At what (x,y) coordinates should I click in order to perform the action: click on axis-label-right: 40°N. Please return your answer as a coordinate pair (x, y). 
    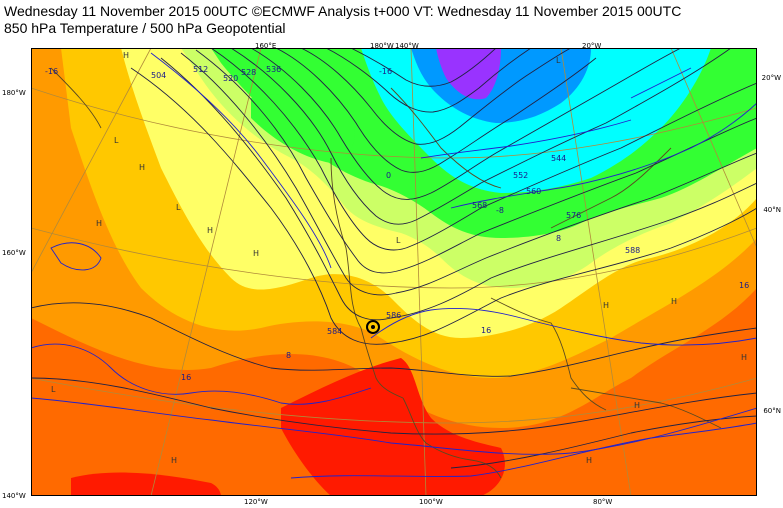
    Looking at the image, I should click on (772, 210).